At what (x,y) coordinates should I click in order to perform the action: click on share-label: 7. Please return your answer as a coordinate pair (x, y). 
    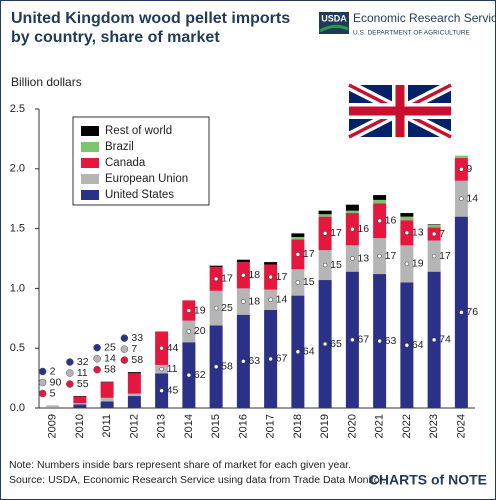
    Looking at the image, I should click on (134, 349).